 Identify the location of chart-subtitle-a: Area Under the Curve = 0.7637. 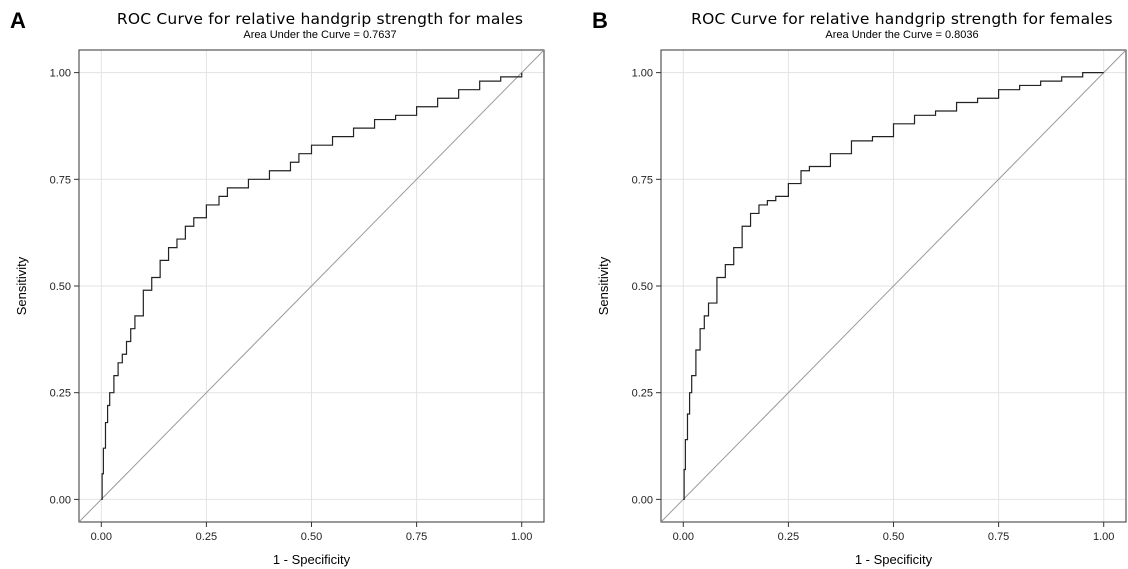
(320, 35).